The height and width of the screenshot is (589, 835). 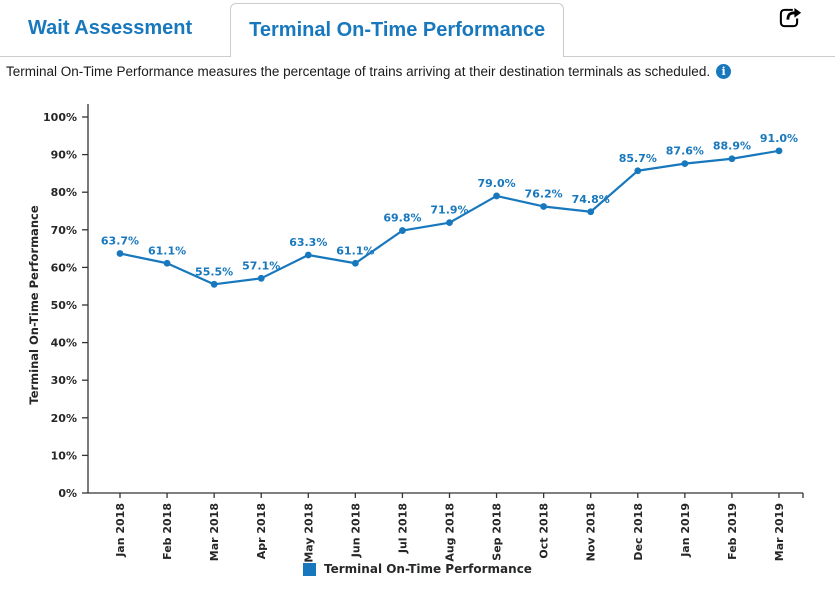 What do you see at coordinates (115, 28) in the screenshot?
I see `tab-wait-assessment: Wait Assessment` at bounding box center [115, 28].